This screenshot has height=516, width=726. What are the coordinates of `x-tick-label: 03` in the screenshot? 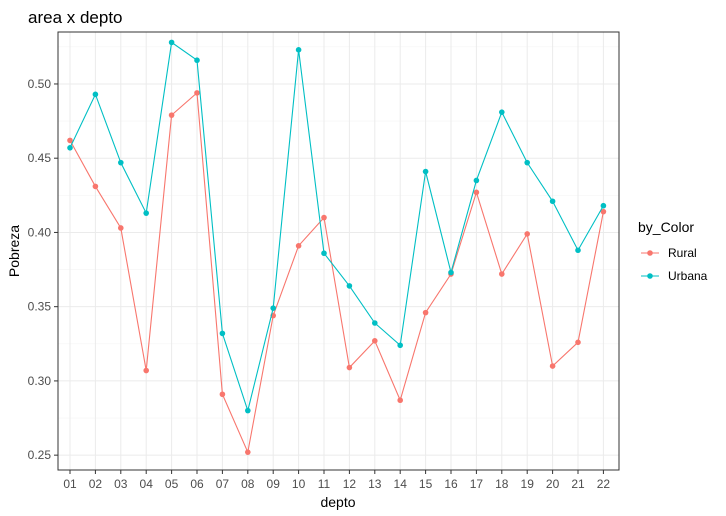 It's located at (121, 484).